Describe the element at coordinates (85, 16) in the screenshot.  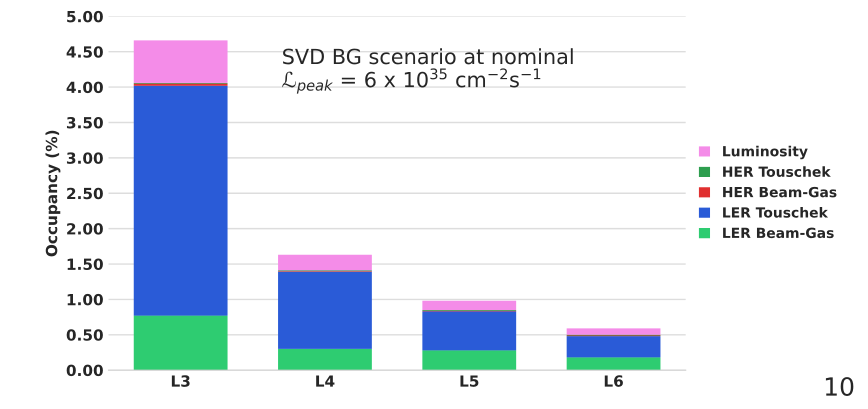
I see `y-tick-label: 5.00` at that location.